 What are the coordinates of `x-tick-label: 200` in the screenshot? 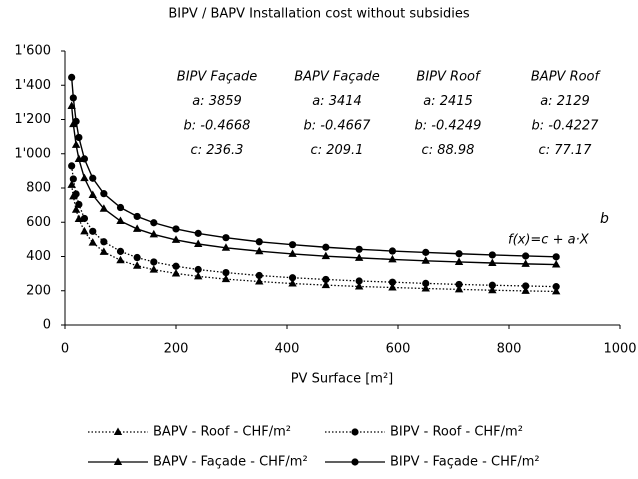 It's located at (176, 349).